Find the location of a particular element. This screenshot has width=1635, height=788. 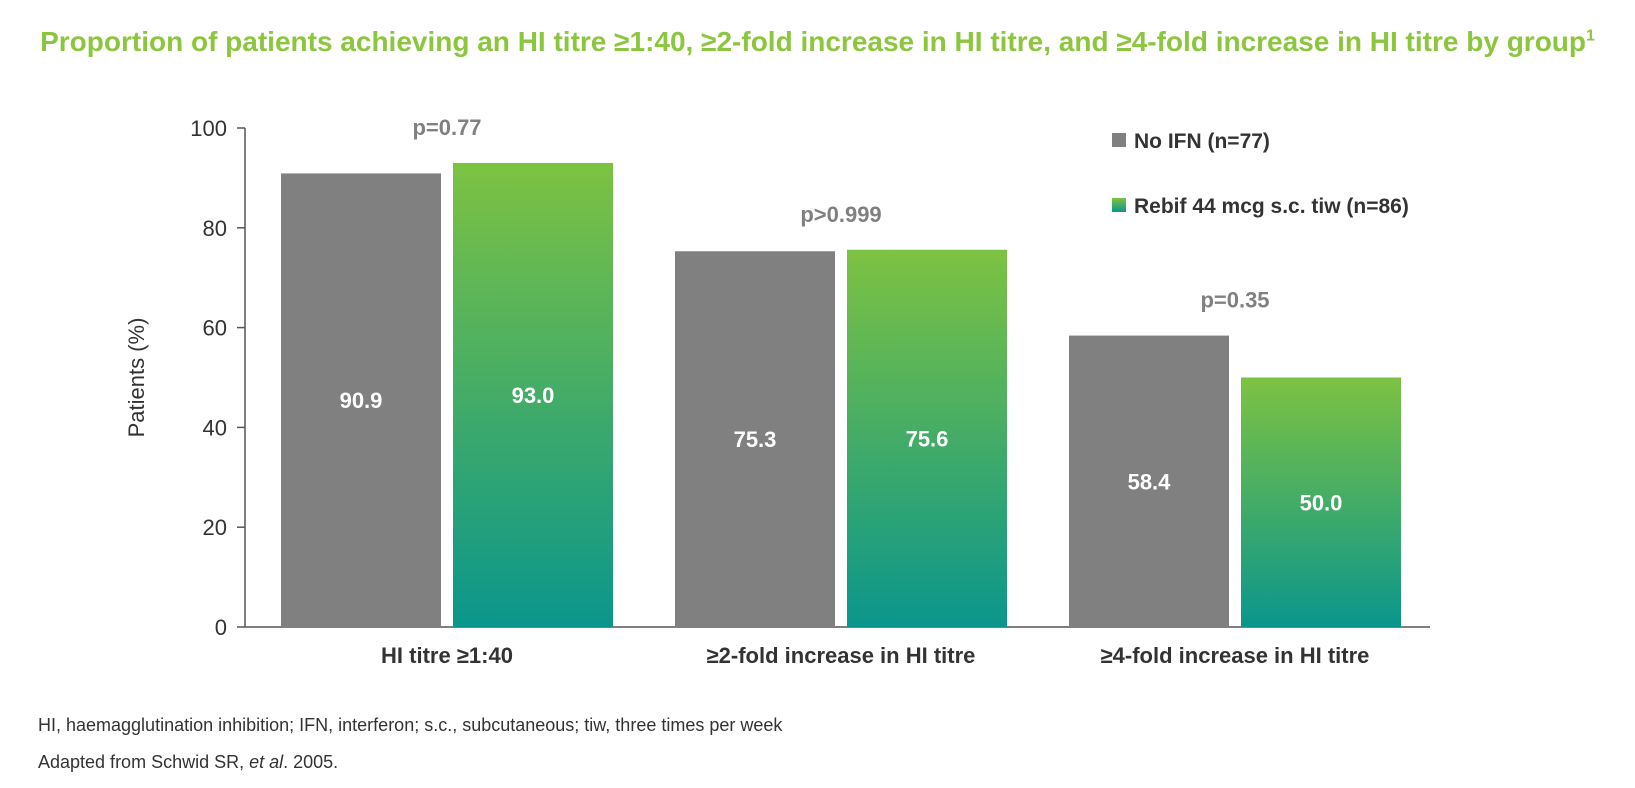

y-tick-label: 40 is located at coordinates (215, 427).